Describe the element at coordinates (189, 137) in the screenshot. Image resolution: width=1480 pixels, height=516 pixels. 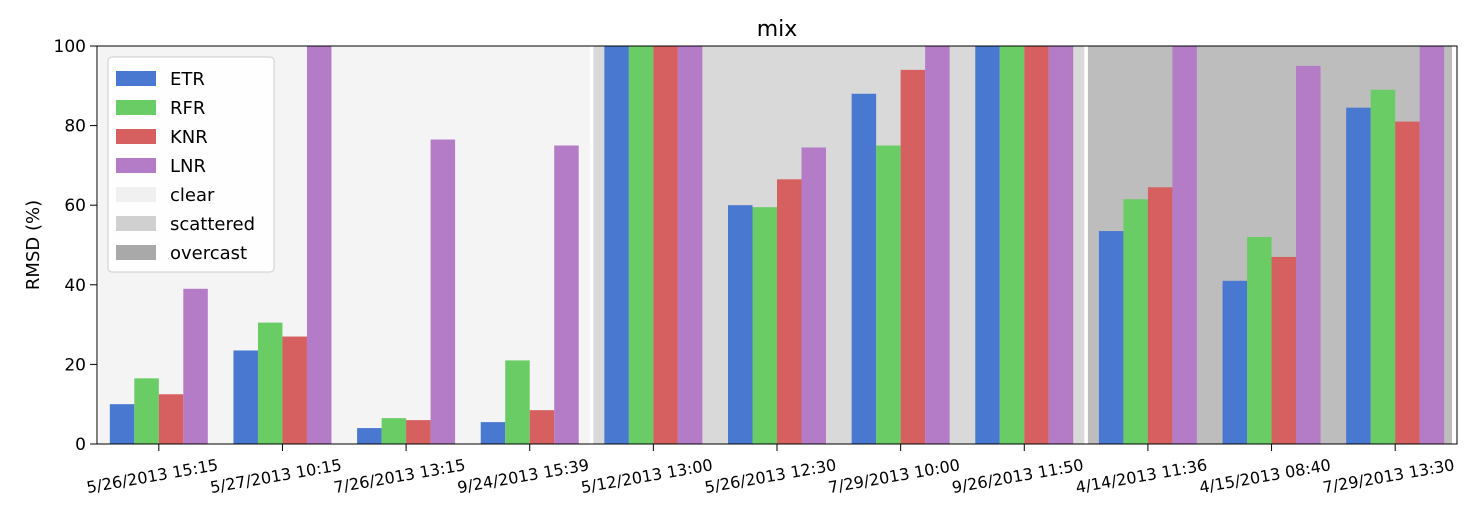
I see `legend-label-knr: KNR` at that location.